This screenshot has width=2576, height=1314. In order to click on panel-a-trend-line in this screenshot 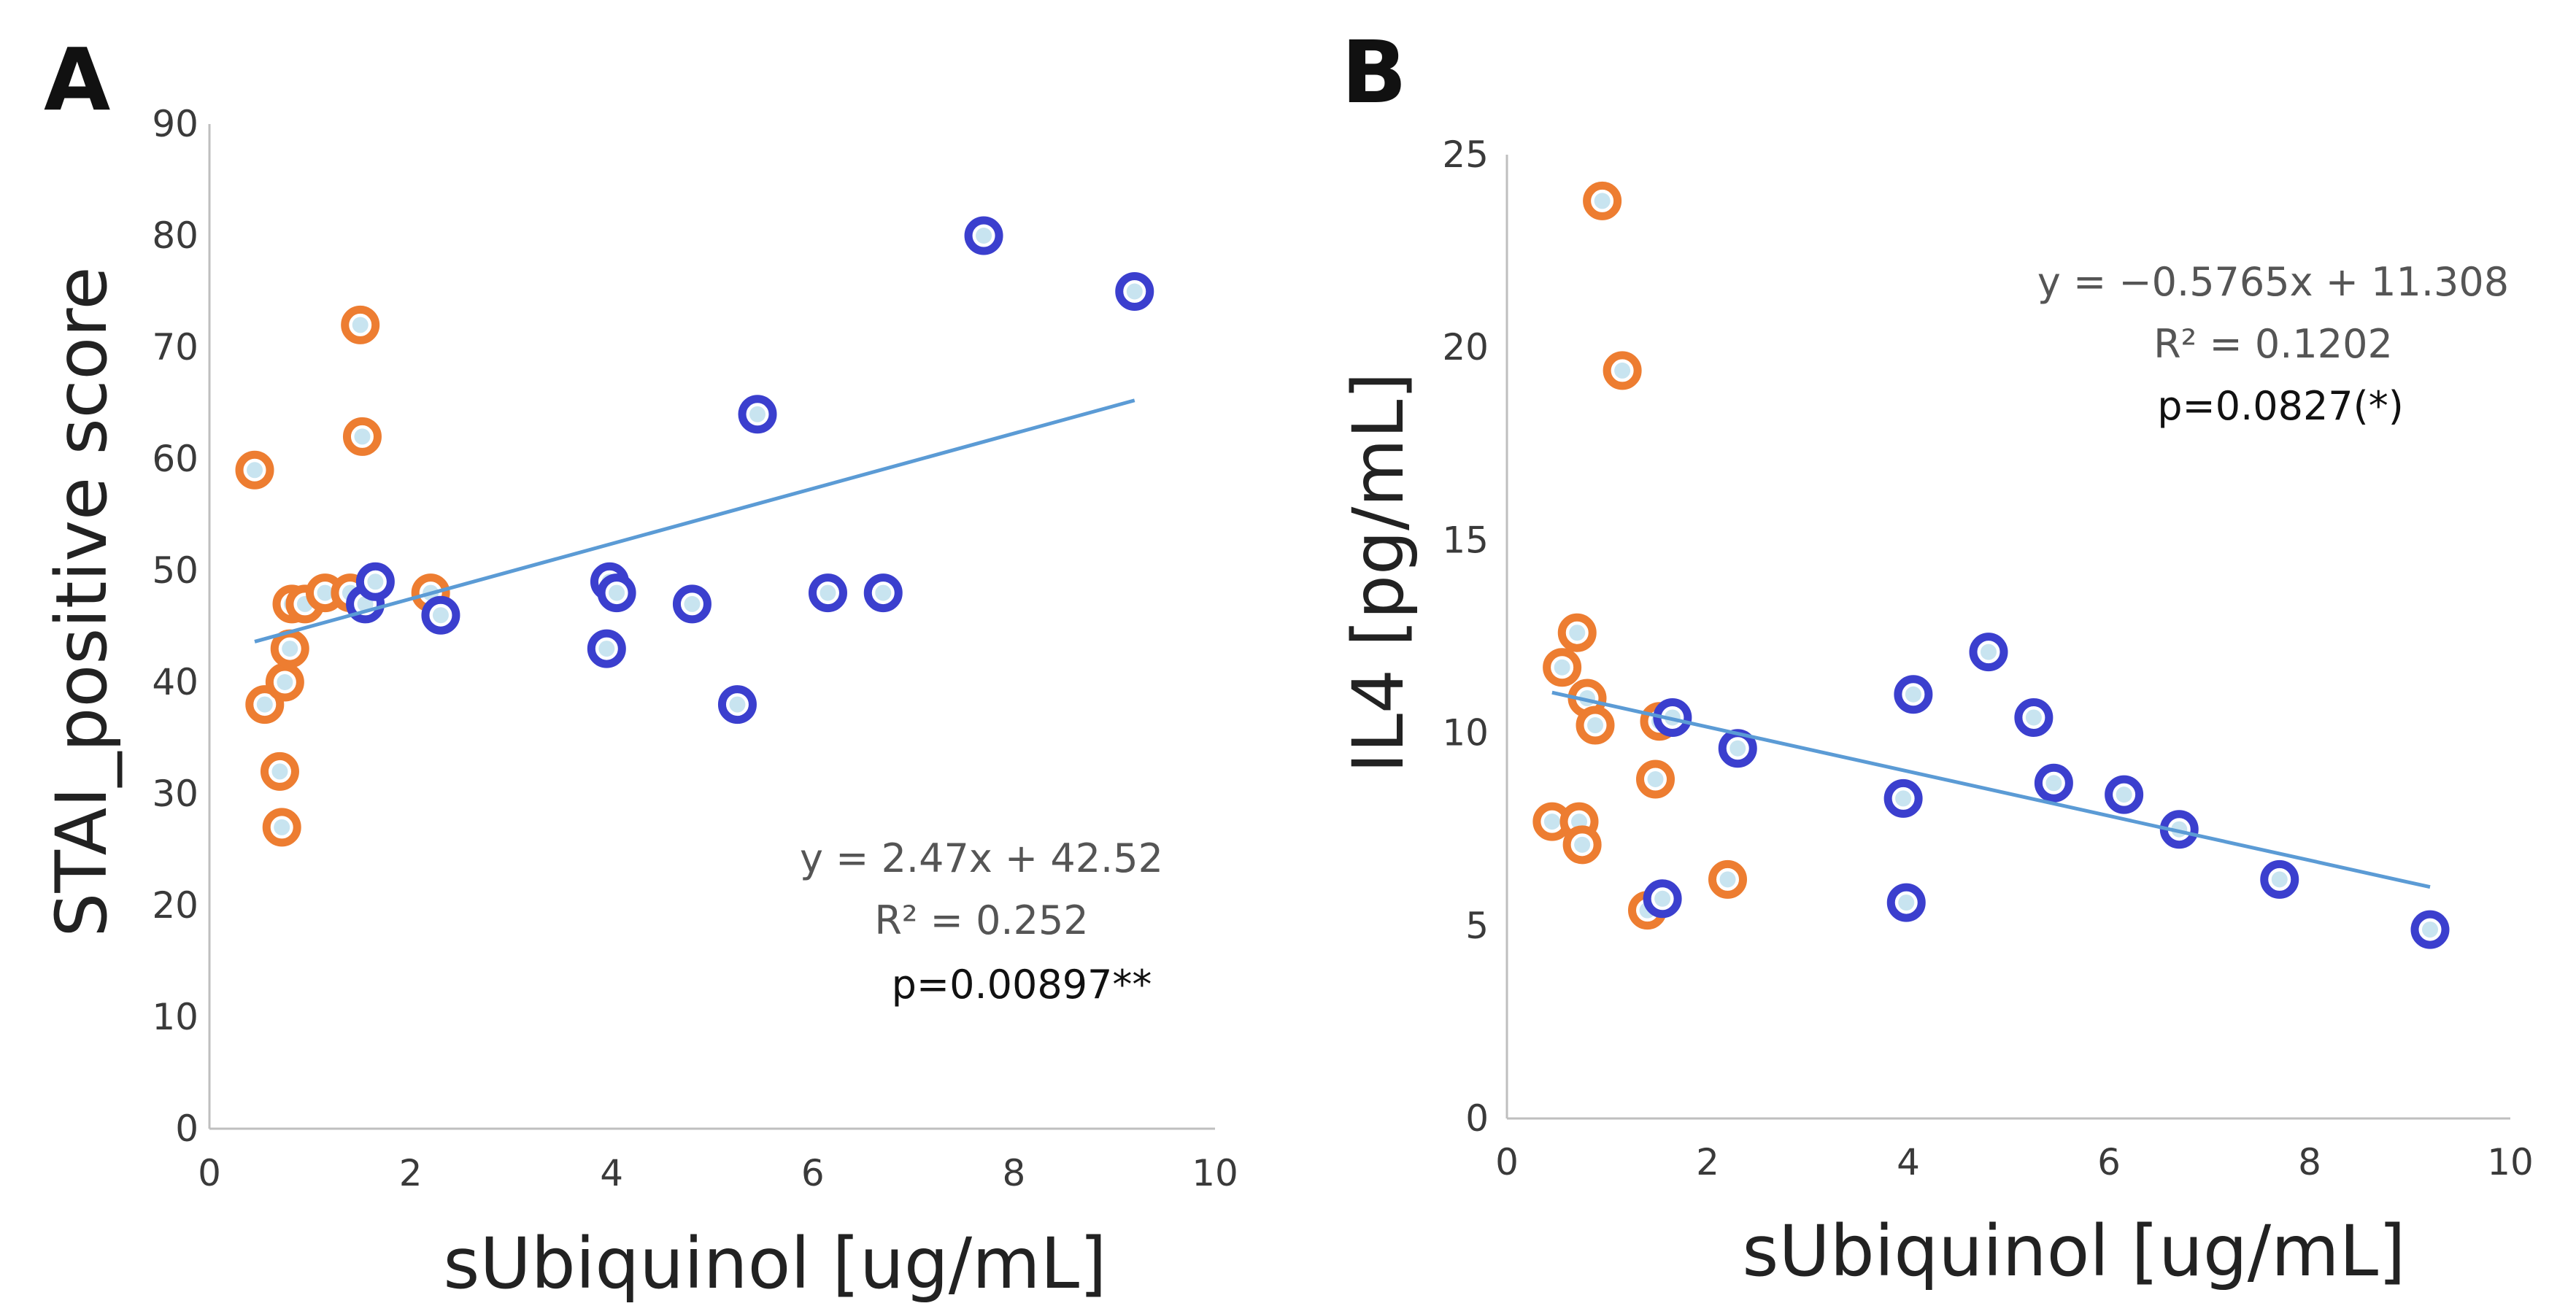, I will do `click(694, 521)`.